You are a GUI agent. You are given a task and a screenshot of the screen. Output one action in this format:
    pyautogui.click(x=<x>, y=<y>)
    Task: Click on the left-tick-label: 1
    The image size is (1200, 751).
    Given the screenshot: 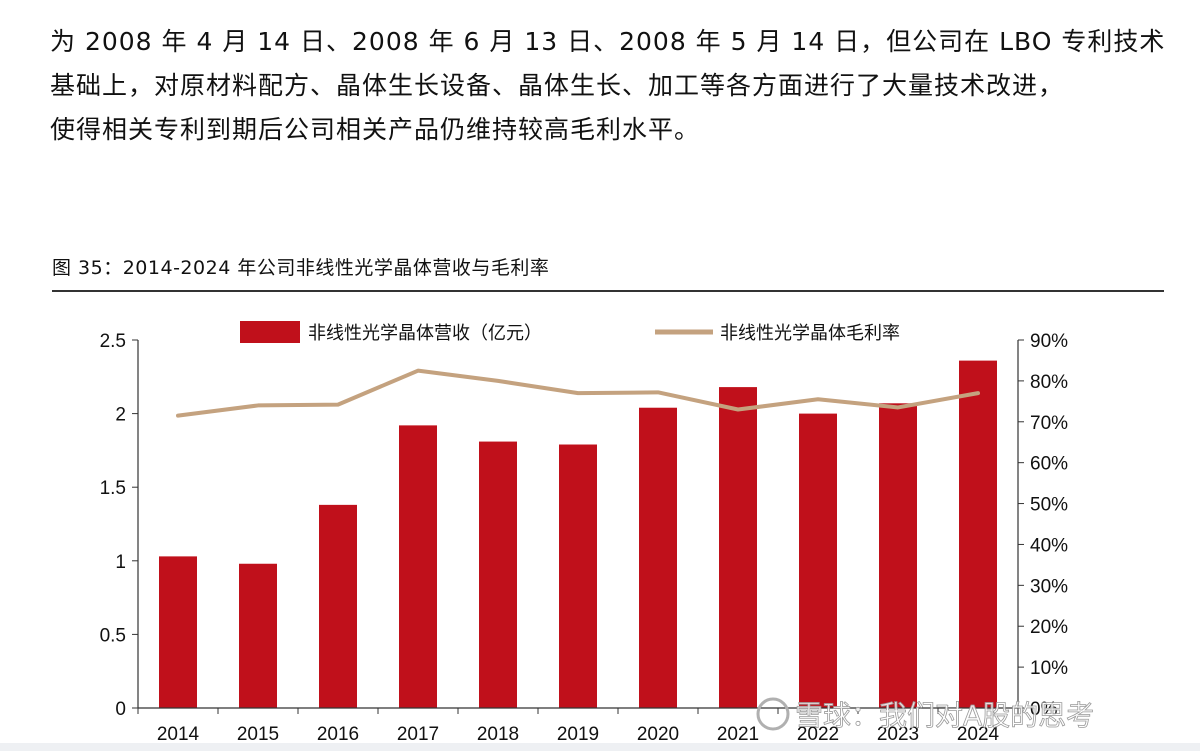 What is the action you would take?
    pyautogui.click(x=120, y=562)
    